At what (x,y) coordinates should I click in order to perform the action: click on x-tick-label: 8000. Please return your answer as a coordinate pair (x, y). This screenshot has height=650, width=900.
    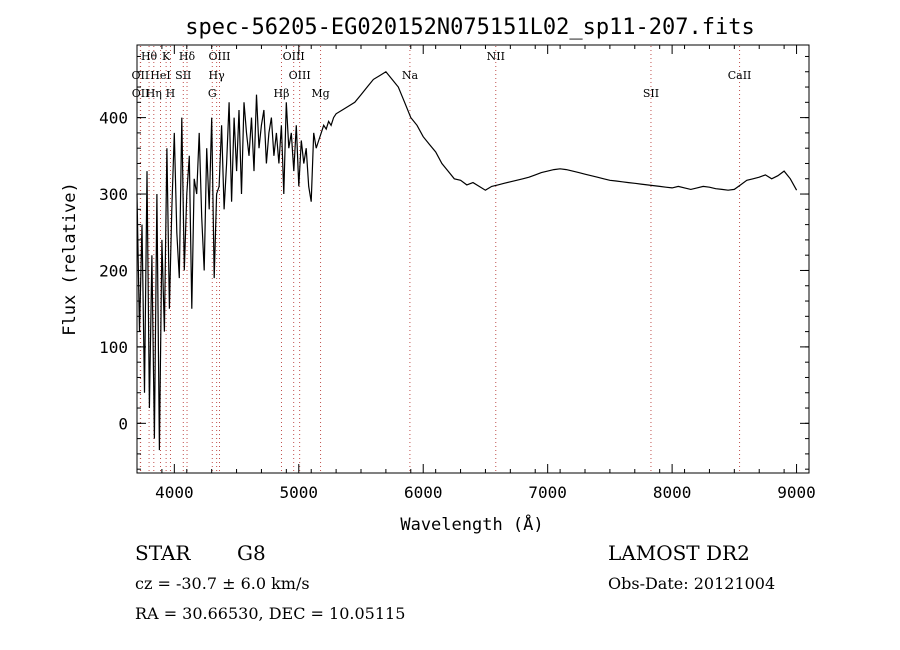
    Looking at the image, I should click on (672, 492).